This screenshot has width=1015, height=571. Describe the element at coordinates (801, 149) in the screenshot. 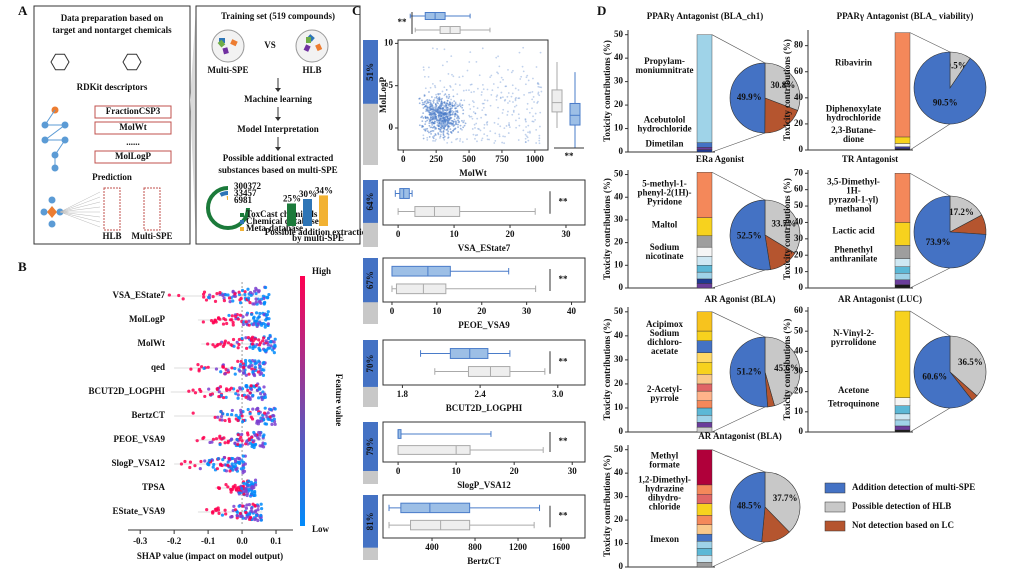

I see `y-tick-label: 0` at that location.